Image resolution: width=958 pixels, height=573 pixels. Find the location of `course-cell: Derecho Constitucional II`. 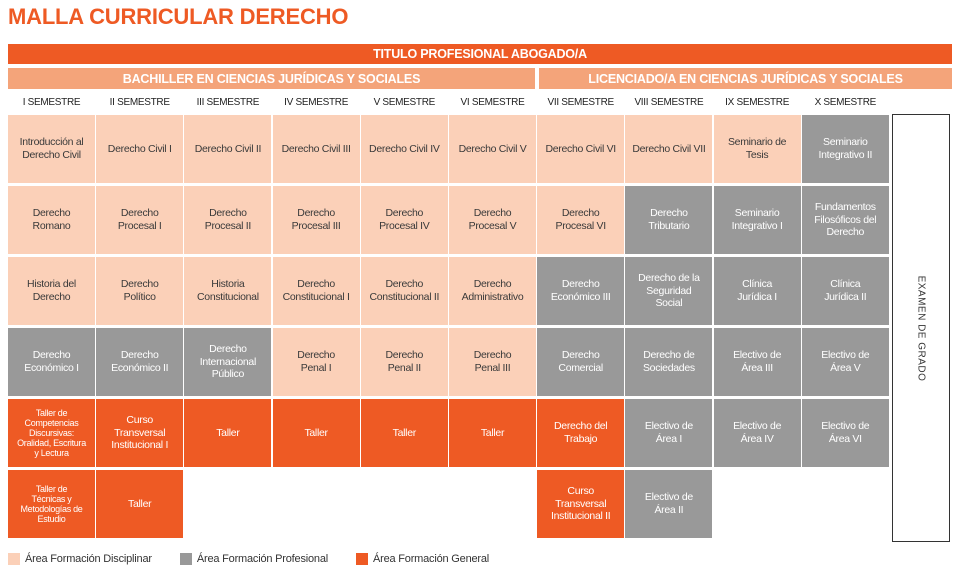

course-cell: Derecho Constitucional II is located at coordinates (404, 291).